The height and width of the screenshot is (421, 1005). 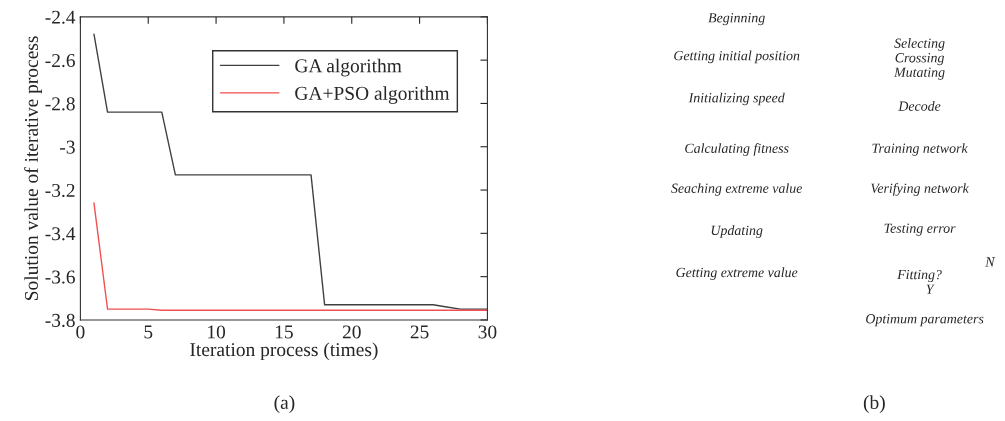 What do you see at coordinates (284, 404) in the screenshot?
I see `text: (a)` at bounding box center [284, 404].